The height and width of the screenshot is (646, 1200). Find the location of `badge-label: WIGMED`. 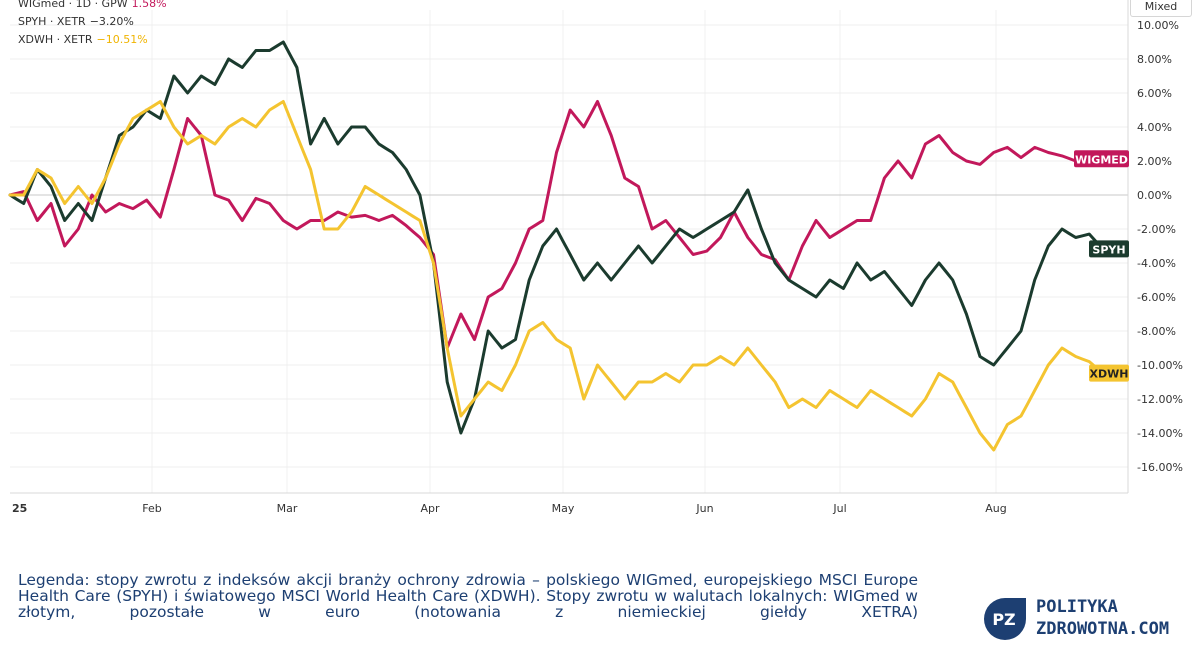

badge-label: WIGMED is located at coordinates (1101, 159).